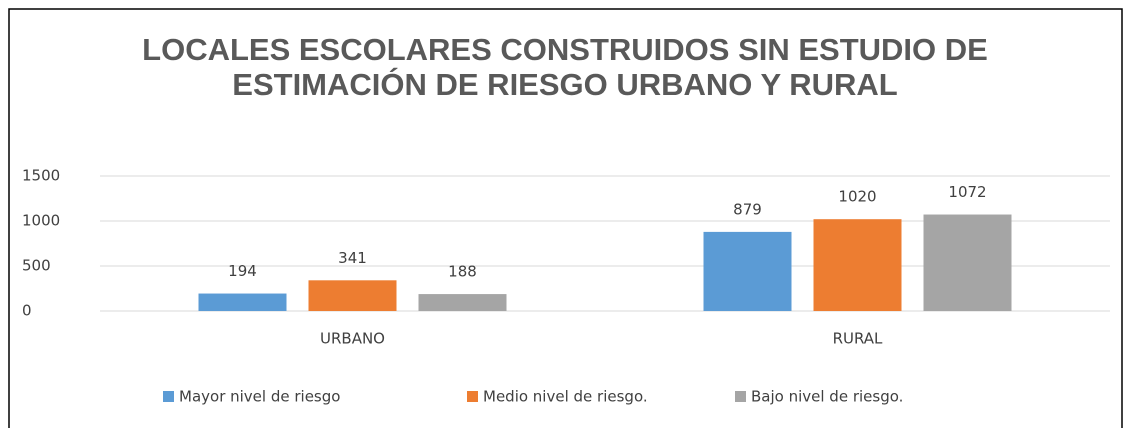 Image resolution: width=1131 pixels, height=428 pixels. What do you see at coordinates (242, 271) in the screenshot?
I see `data-label: 194` at bounding box center [242, 271].